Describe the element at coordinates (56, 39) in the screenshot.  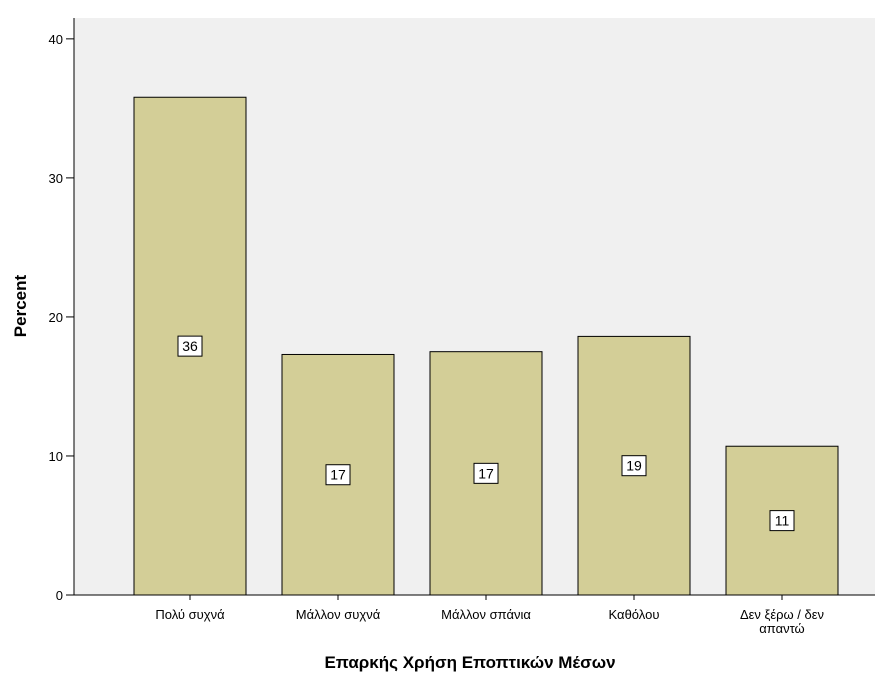
I see `y-tick-label-5: 40` at that location.